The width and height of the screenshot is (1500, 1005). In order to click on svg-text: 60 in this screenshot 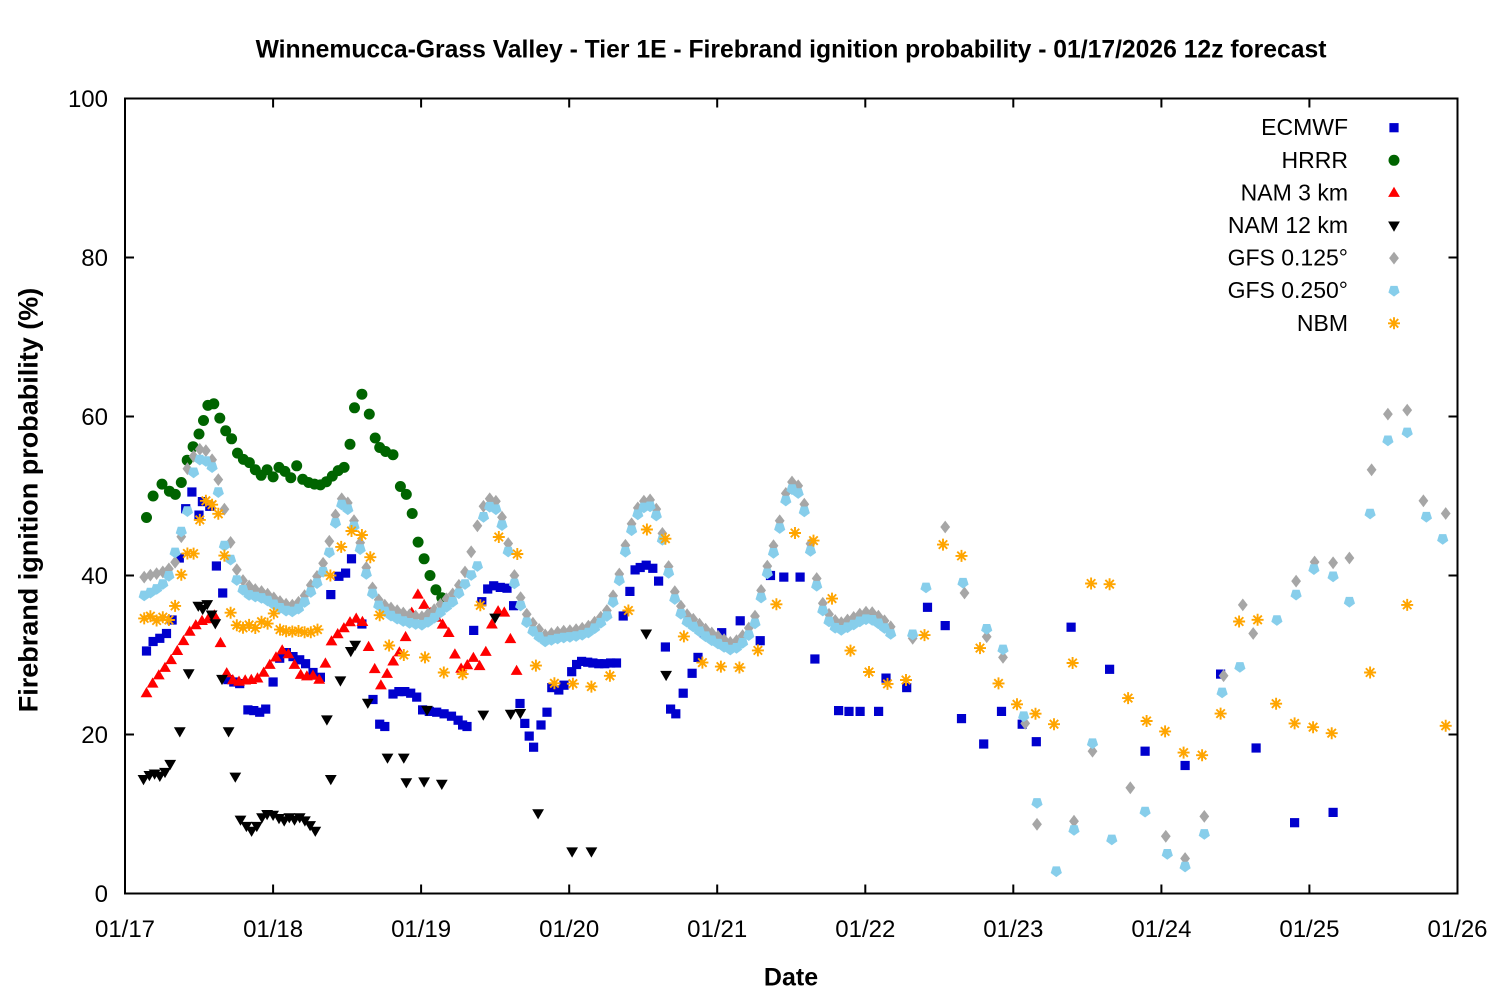, I will do `click(94, 417)`.